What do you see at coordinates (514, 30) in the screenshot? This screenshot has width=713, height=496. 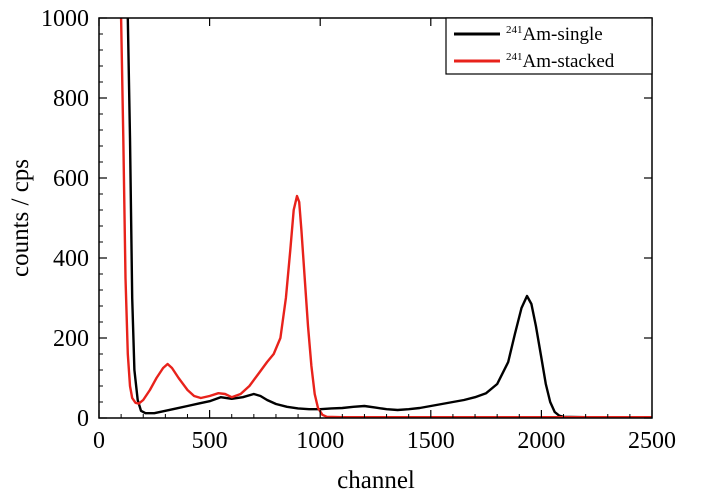 I see `legend-label-single-sup: 241` at bounding box center [514, 30].